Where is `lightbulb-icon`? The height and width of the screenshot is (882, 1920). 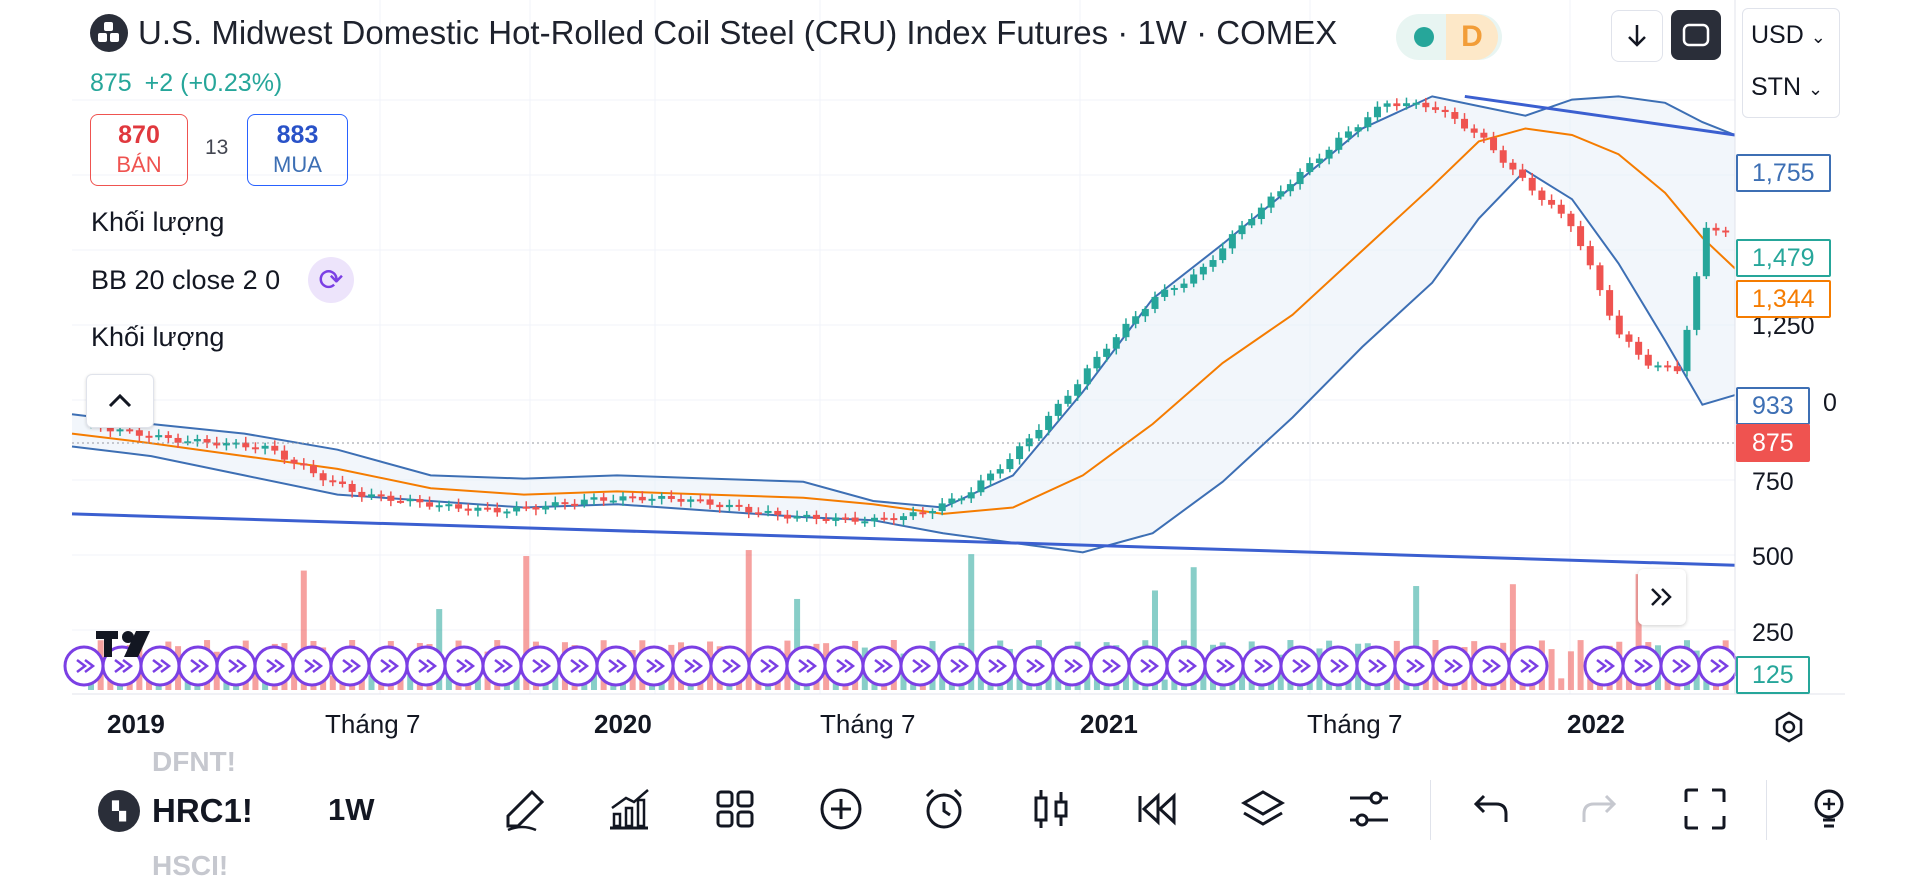 lightbulb-icon is located at coordinates (1829, 808).